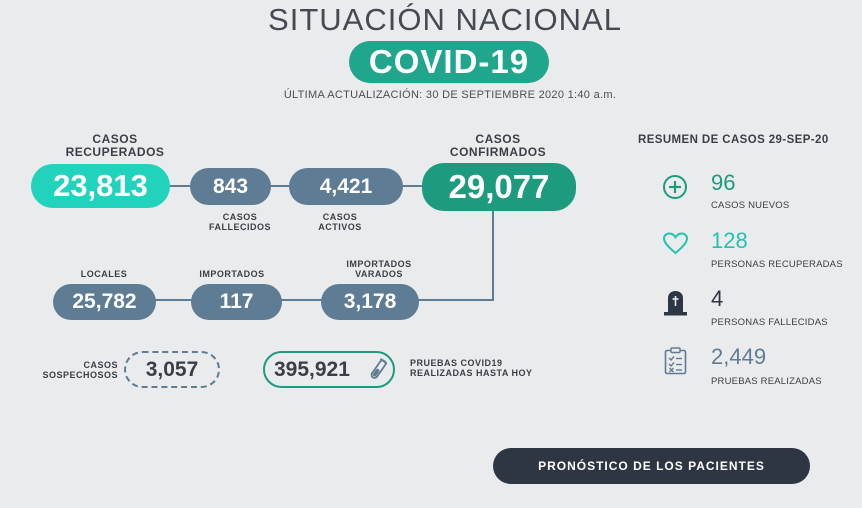 This screenshot has width=862, height=508. Describe the element at coordinates (240, 217) in the screenshot. I see `fallecidos-label-line1: CASOS` at that location.